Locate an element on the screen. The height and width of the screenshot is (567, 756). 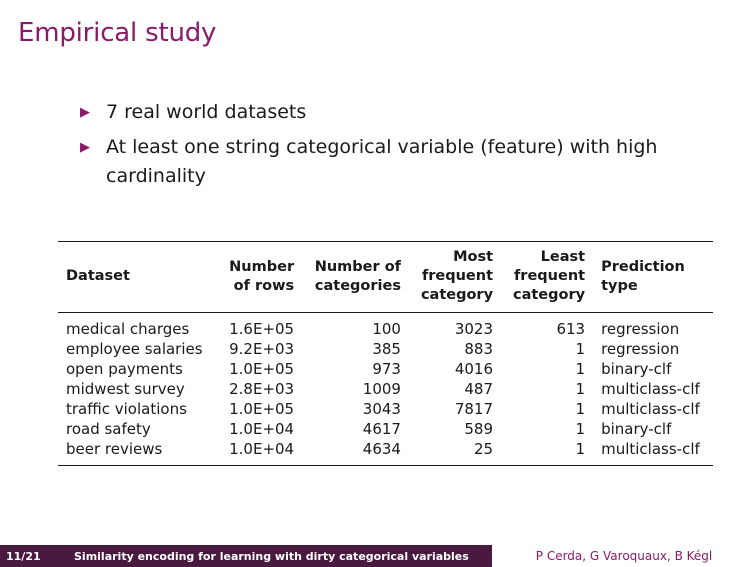
header-least-frequent: Least frequent category is located at coordinates (549, 276).